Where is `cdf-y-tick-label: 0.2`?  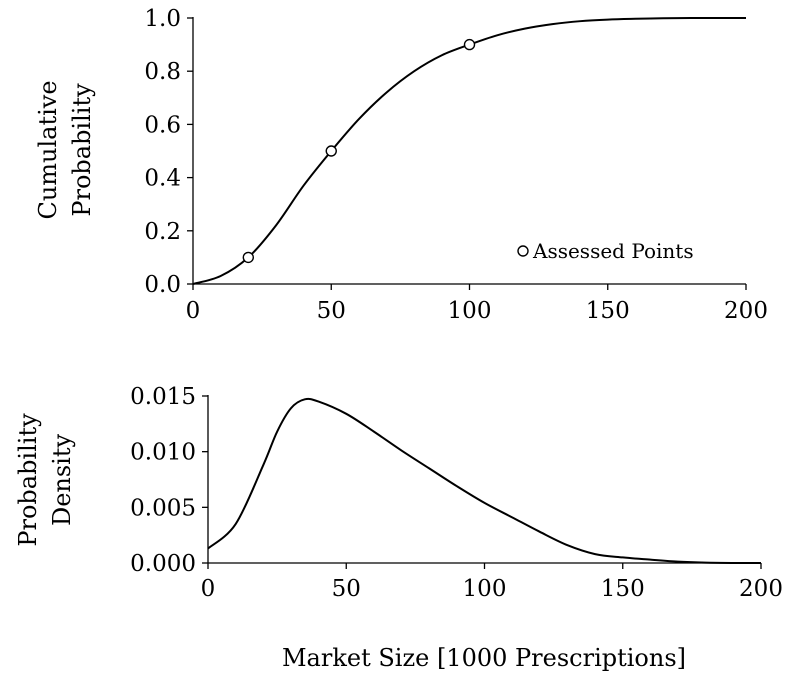
cdf-y-tick-label: 0.2 is located at coordinates (162, 232).